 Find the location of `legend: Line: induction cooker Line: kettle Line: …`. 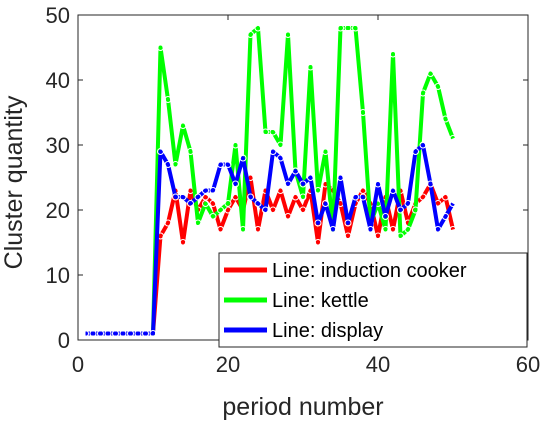

legend: Line: induction cooker Line: kettle Line: … is located at coordinates (373, 300).